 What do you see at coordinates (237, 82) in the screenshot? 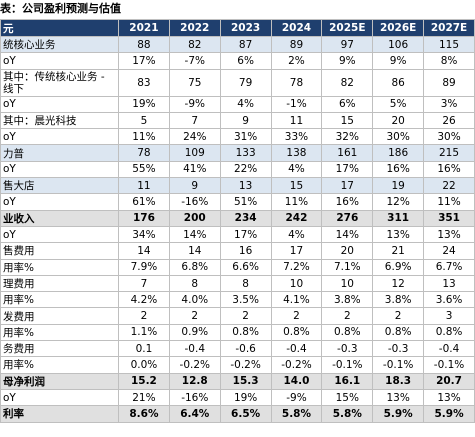
I see `table-row: 其中：传统核心业务 - 线下 83 75 79 78 82 86 89` at bounding box center [237, 82].